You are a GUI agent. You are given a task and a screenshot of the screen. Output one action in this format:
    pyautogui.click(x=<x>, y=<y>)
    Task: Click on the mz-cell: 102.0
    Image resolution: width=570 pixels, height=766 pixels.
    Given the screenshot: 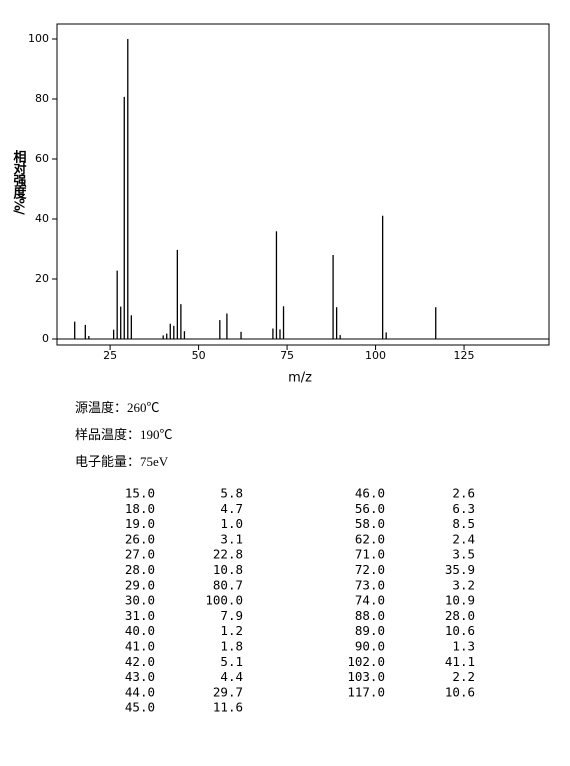 What is the action you would take?
    pyautogui.click(x=366, y=661)
    